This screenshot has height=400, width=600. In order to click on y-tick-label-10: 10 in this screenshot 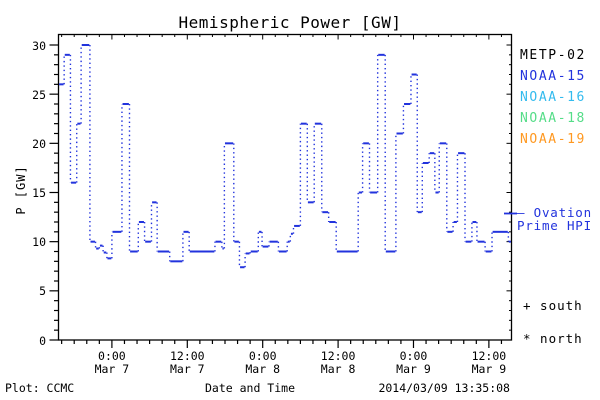, I will do `click(39, 242)`.